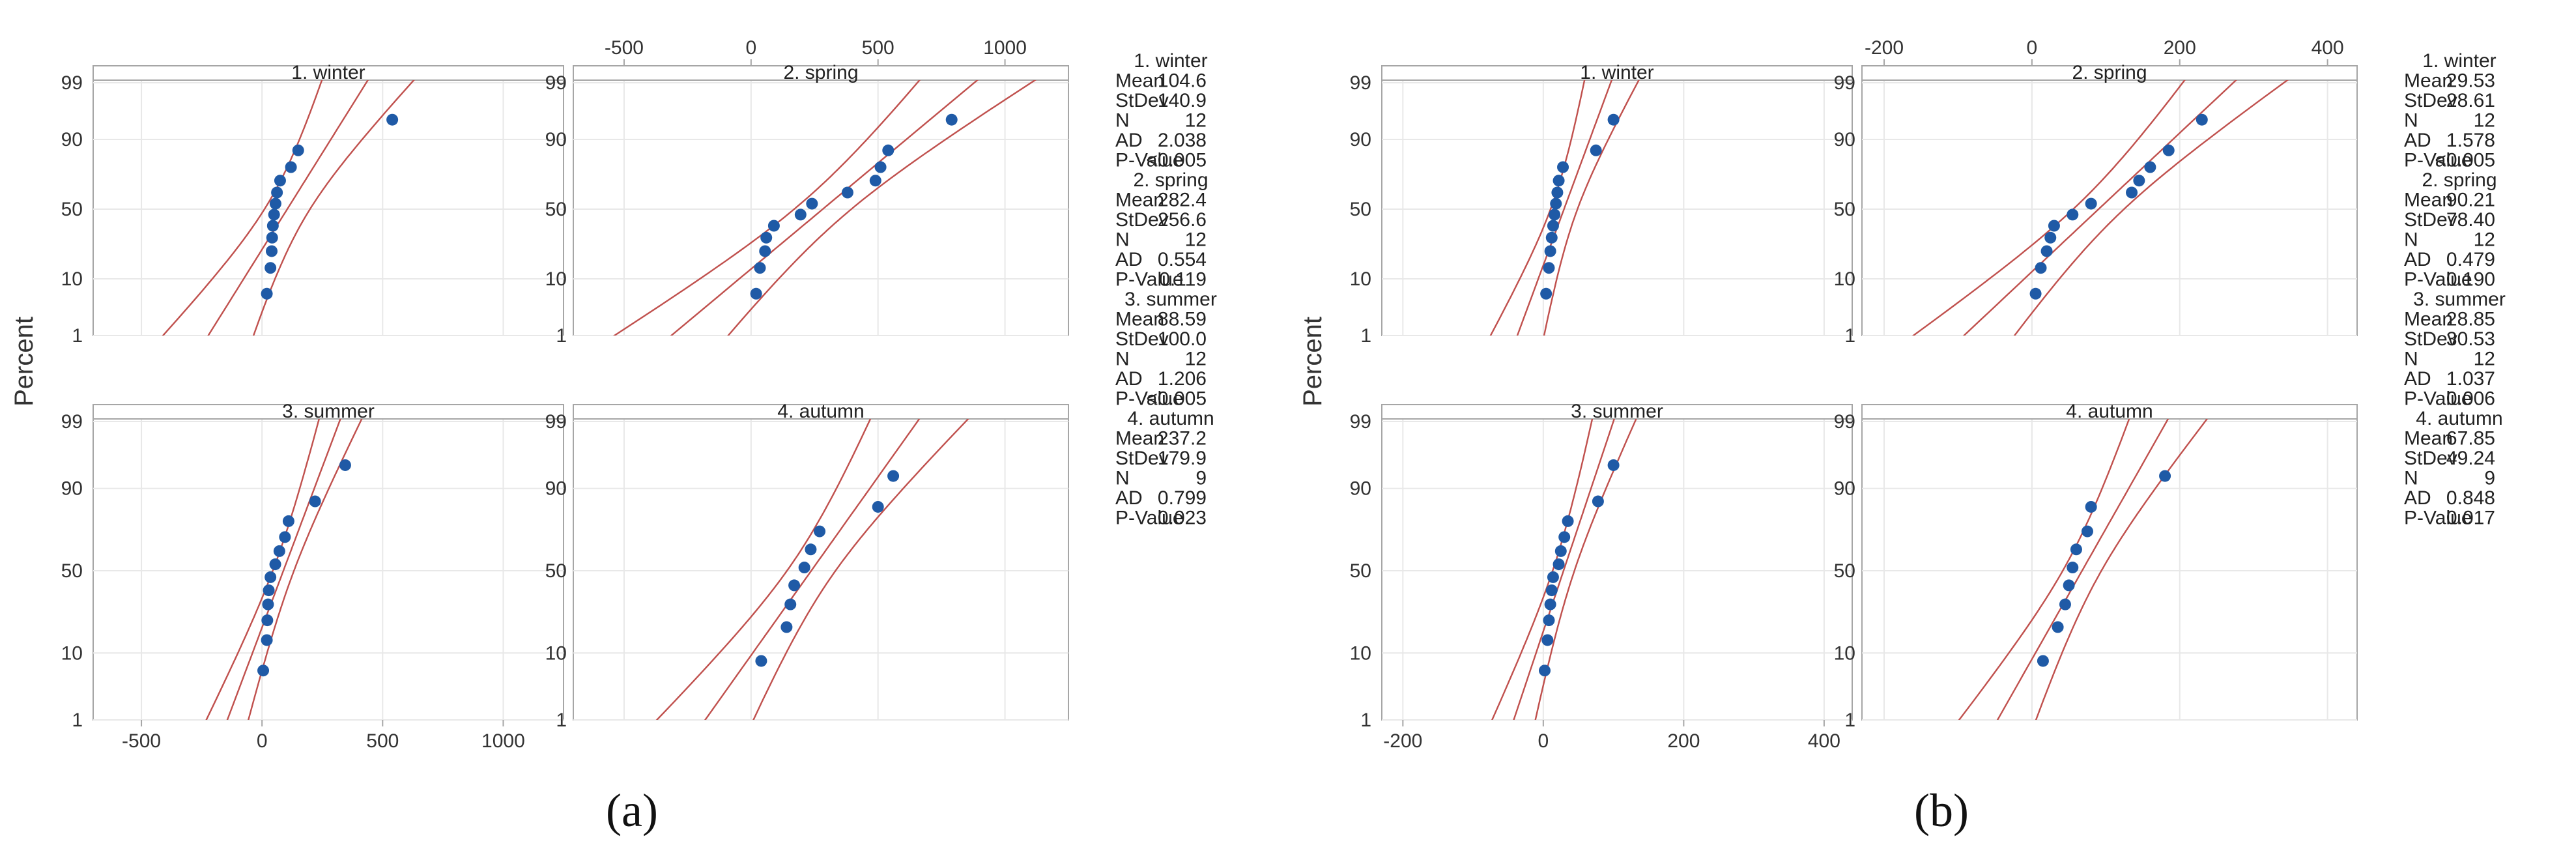 The image size is (2576, 860). I want to click on stats-title: 4. autumn, so click(2459, 418).